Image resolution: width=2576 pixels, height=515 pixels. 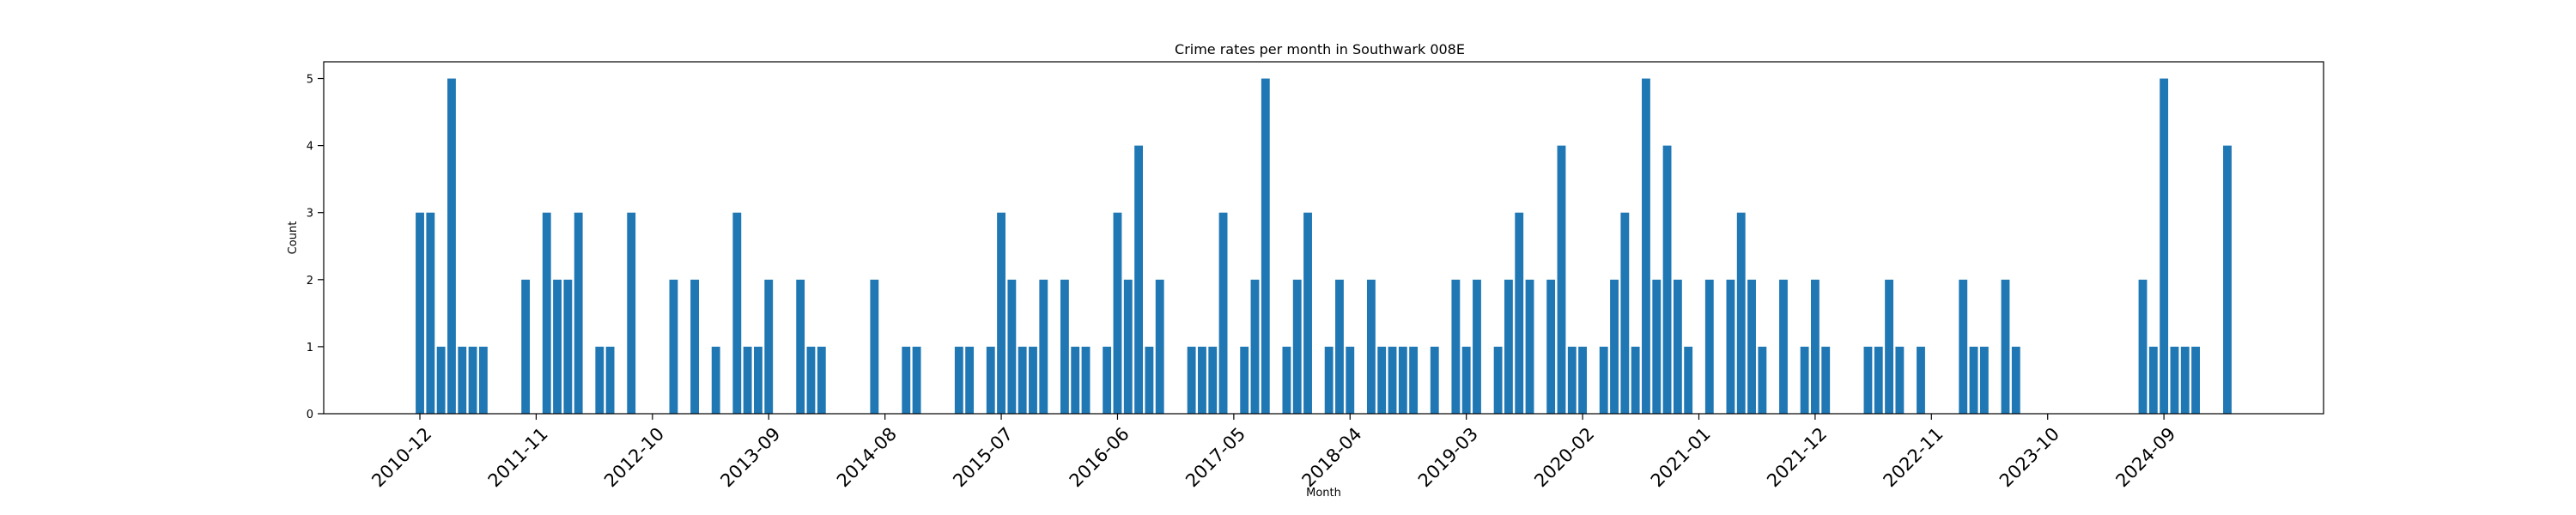 I want to click on y-tick-label: 3, so click(x=310, y=214).